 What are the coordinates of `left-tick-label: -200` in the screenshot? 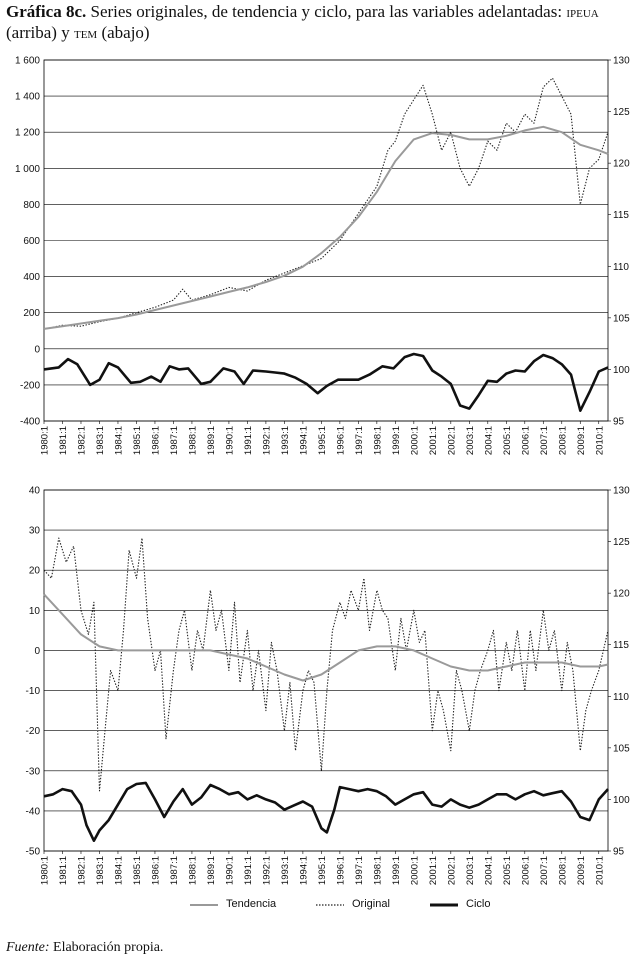 It's located at (30, 385).